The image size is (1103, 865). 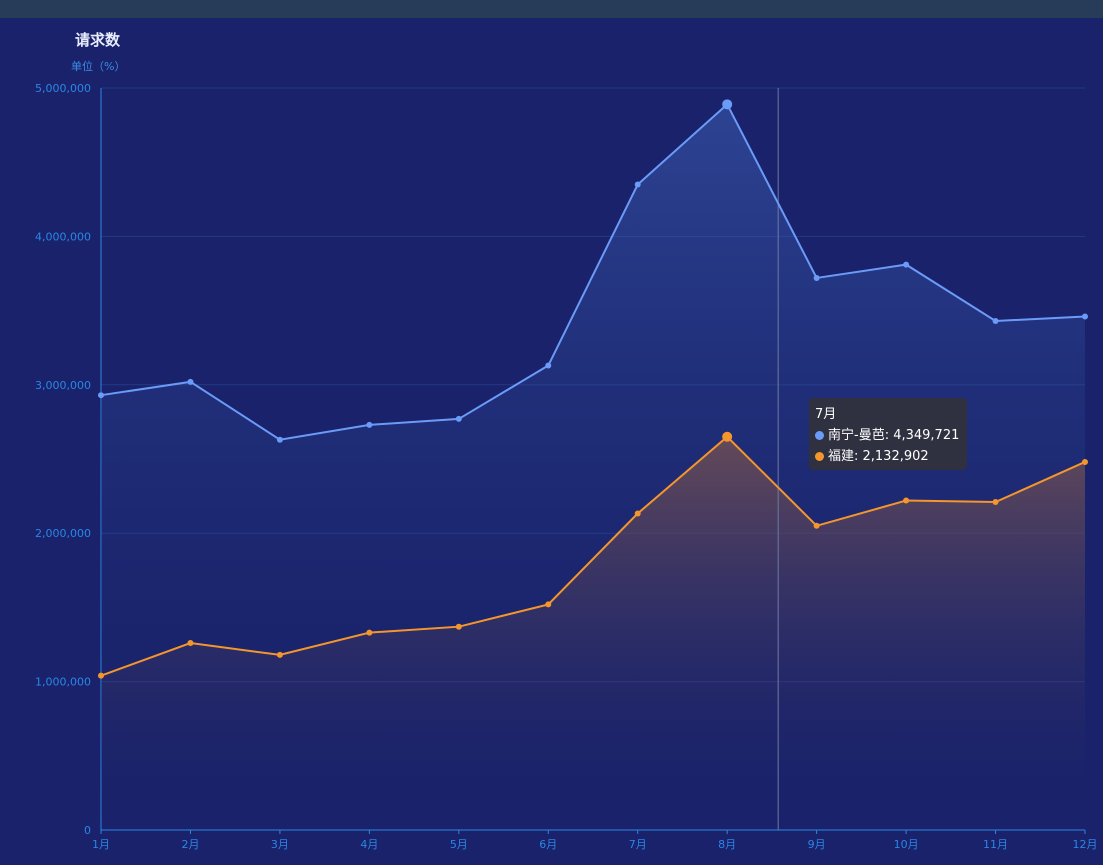 I want to click on chart-title: 请求数, so click(x=98, y=40).